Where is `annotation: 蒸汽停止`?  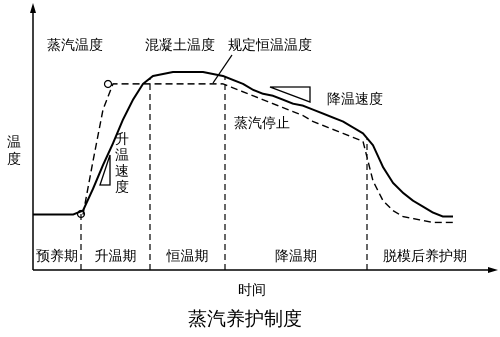
annotation: 蒸汽停止 is located at coordinates (262, 124).